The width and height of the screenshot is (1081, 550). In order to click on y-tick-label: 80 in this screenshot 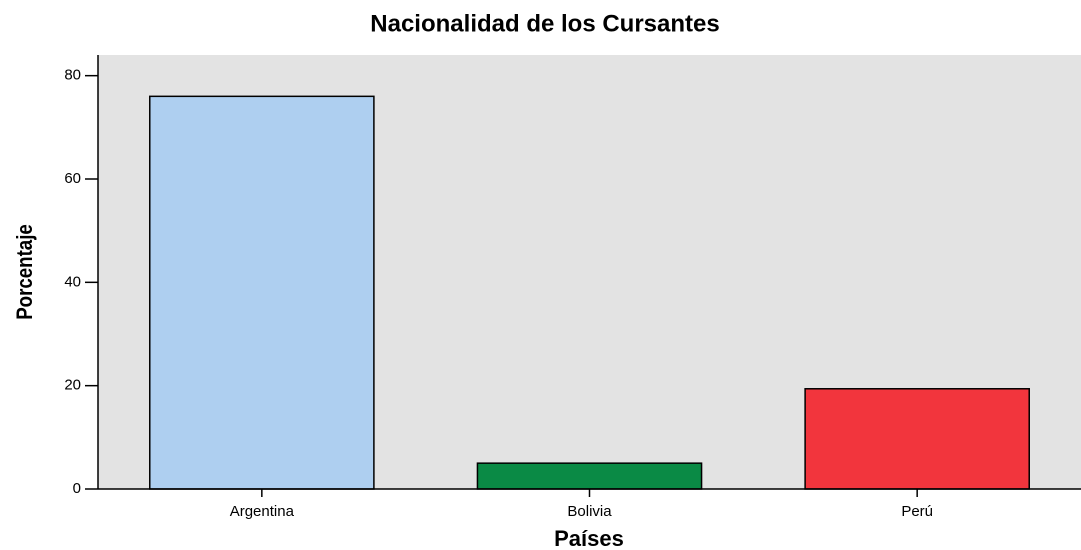, I will do `click(72, 75)`.